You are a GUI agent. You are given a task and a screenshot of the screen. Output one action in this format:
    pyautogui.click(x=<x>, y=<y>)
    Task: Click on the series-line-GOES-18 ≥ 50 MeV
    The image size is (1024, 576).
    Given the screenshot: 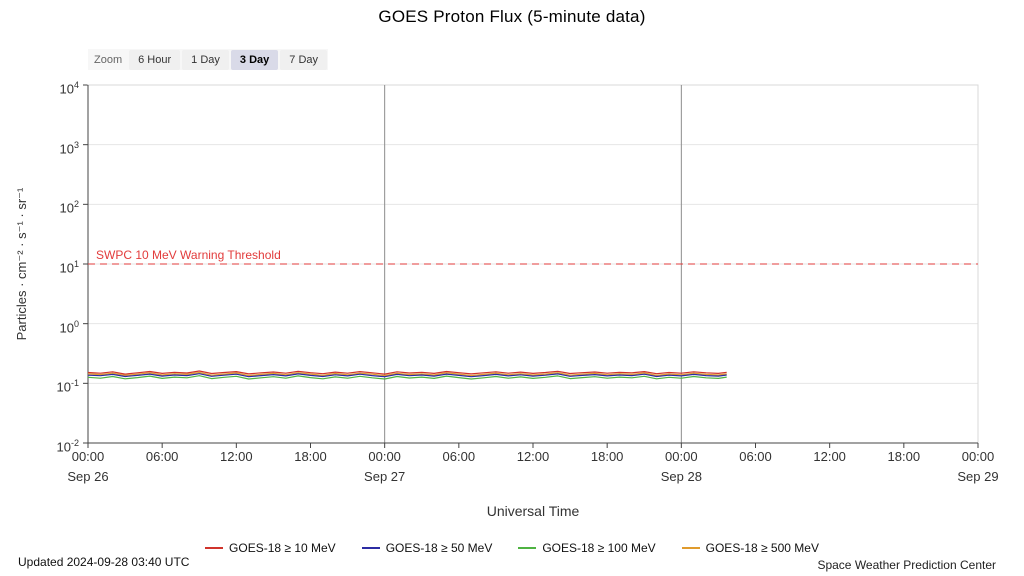 What is the action you would take?
    pyautogui.click(x=407, y=375)
    